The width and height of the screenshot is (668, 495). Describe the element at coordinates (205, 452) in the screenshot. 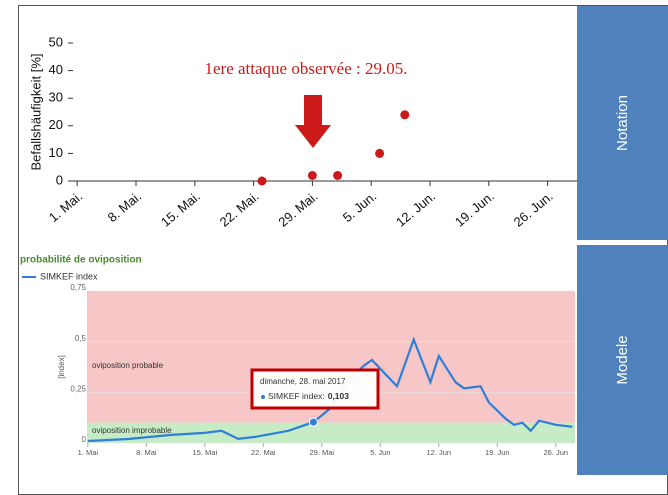

I see `x-tick-label: 15. Mai` at that location.